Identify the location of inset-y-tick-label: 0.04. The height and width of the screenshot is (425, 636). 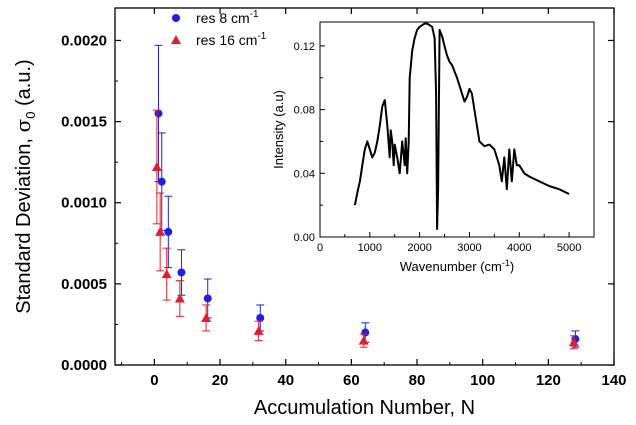
(304, 174).